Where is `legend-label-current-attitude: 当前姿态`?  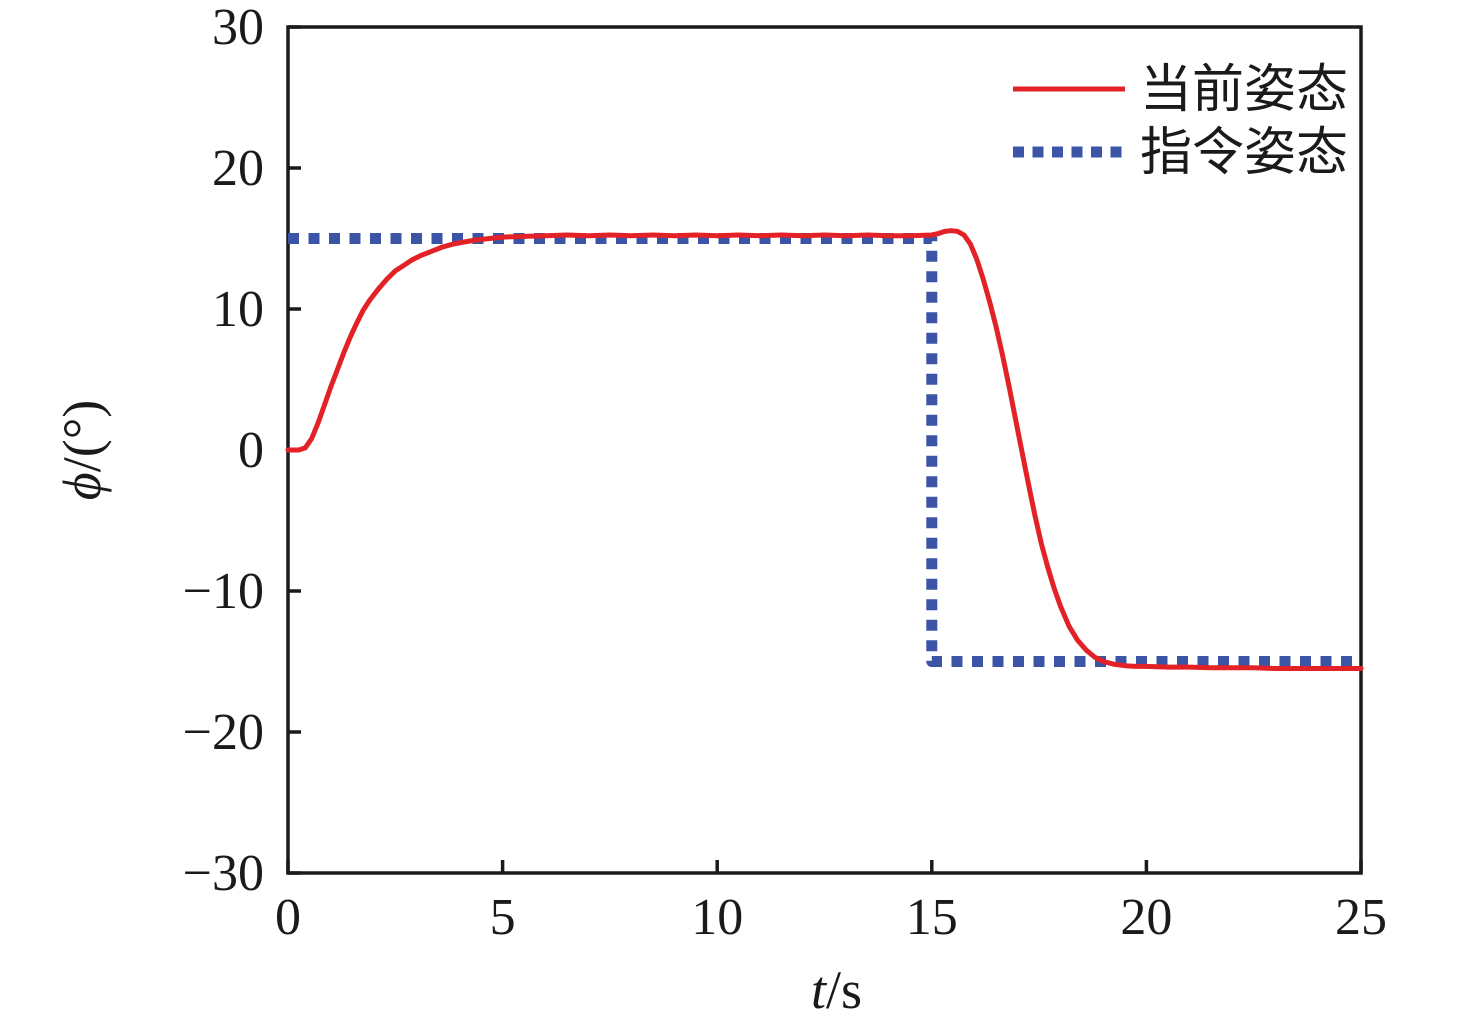 legend-label-current-attitude: 当前姿态 is located at coordinates (1244, 90).